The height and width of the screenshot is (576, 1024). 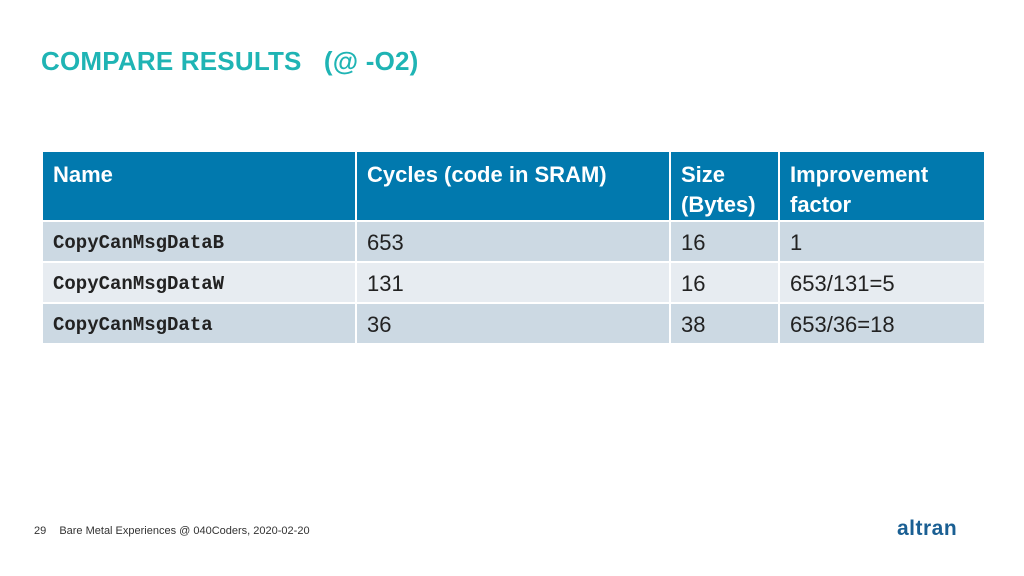 I want to click on cell-improvement: 653/131=5, so click(x=882, y=282).